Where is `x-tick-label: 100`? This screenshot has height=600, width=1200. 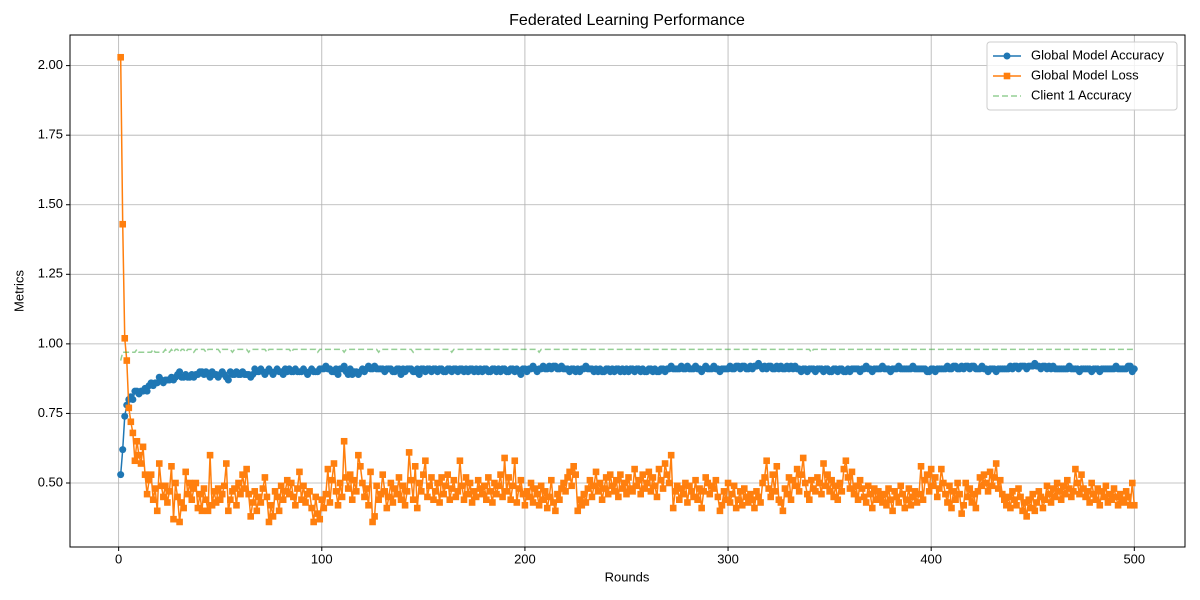
x-tick-label: 100 is located at coordinates (322, 558).